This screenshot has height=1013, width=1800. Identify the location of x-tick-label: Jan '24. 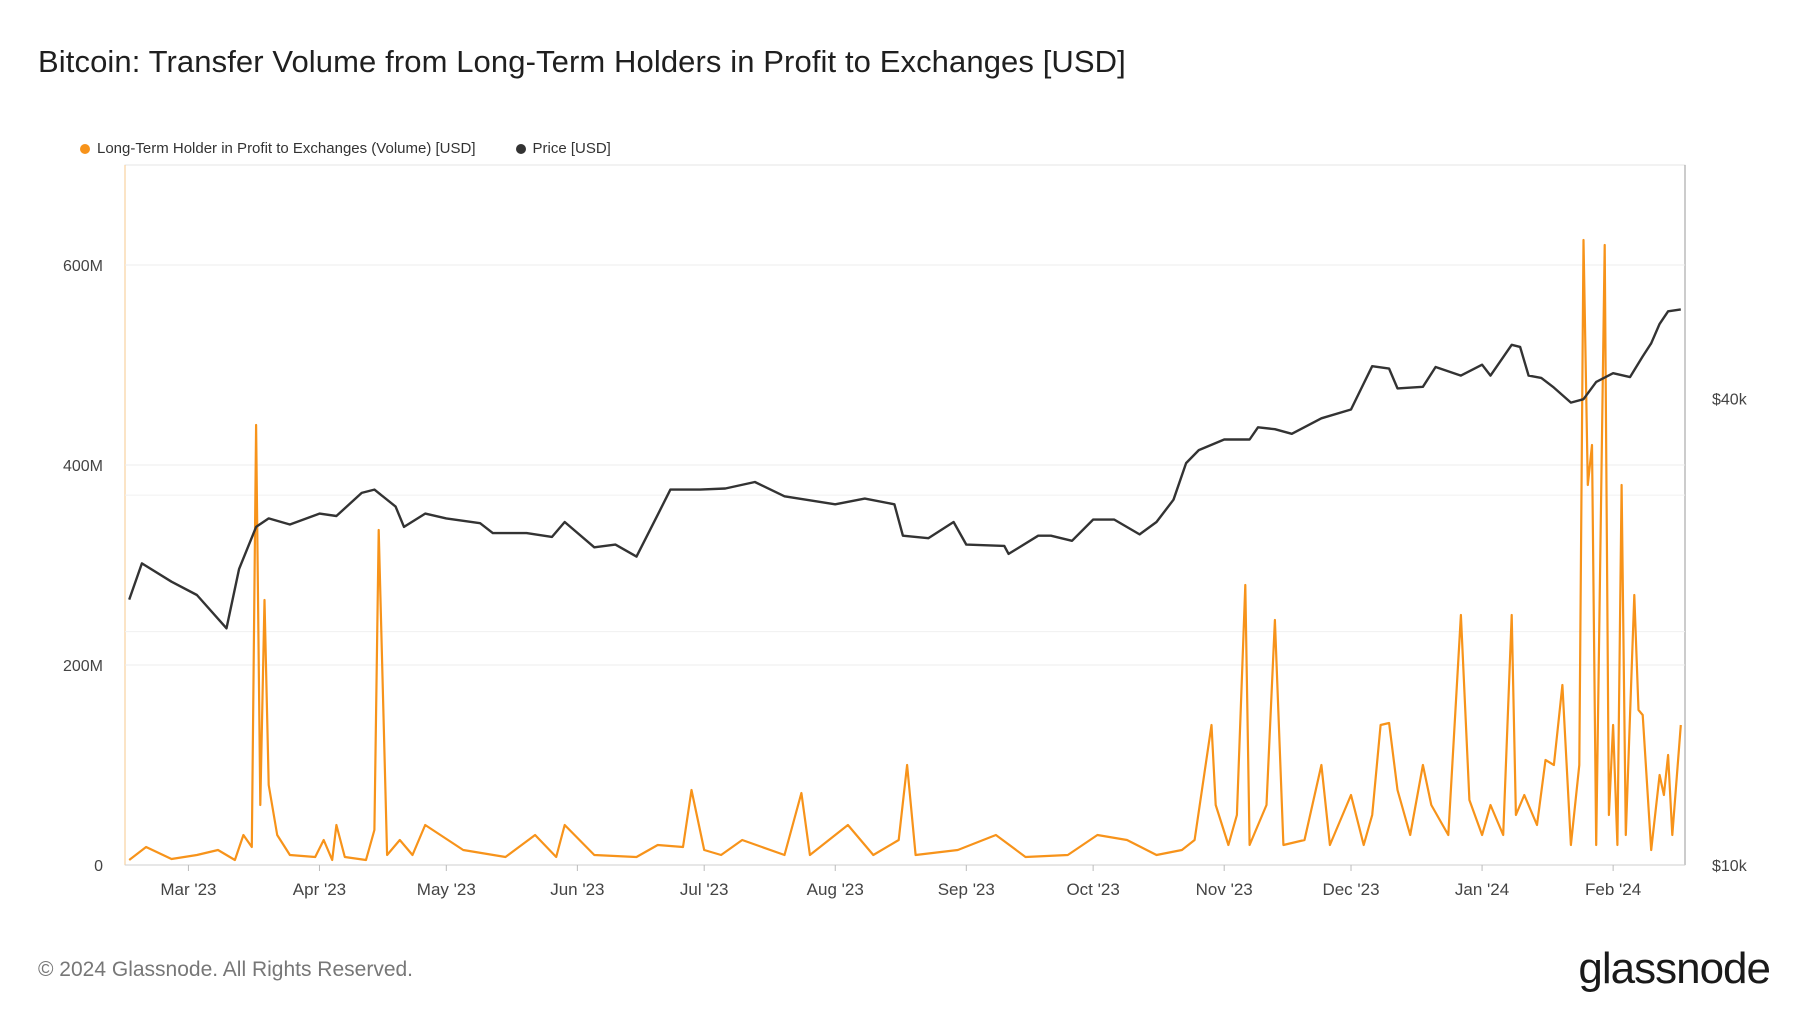
(1482, 889).